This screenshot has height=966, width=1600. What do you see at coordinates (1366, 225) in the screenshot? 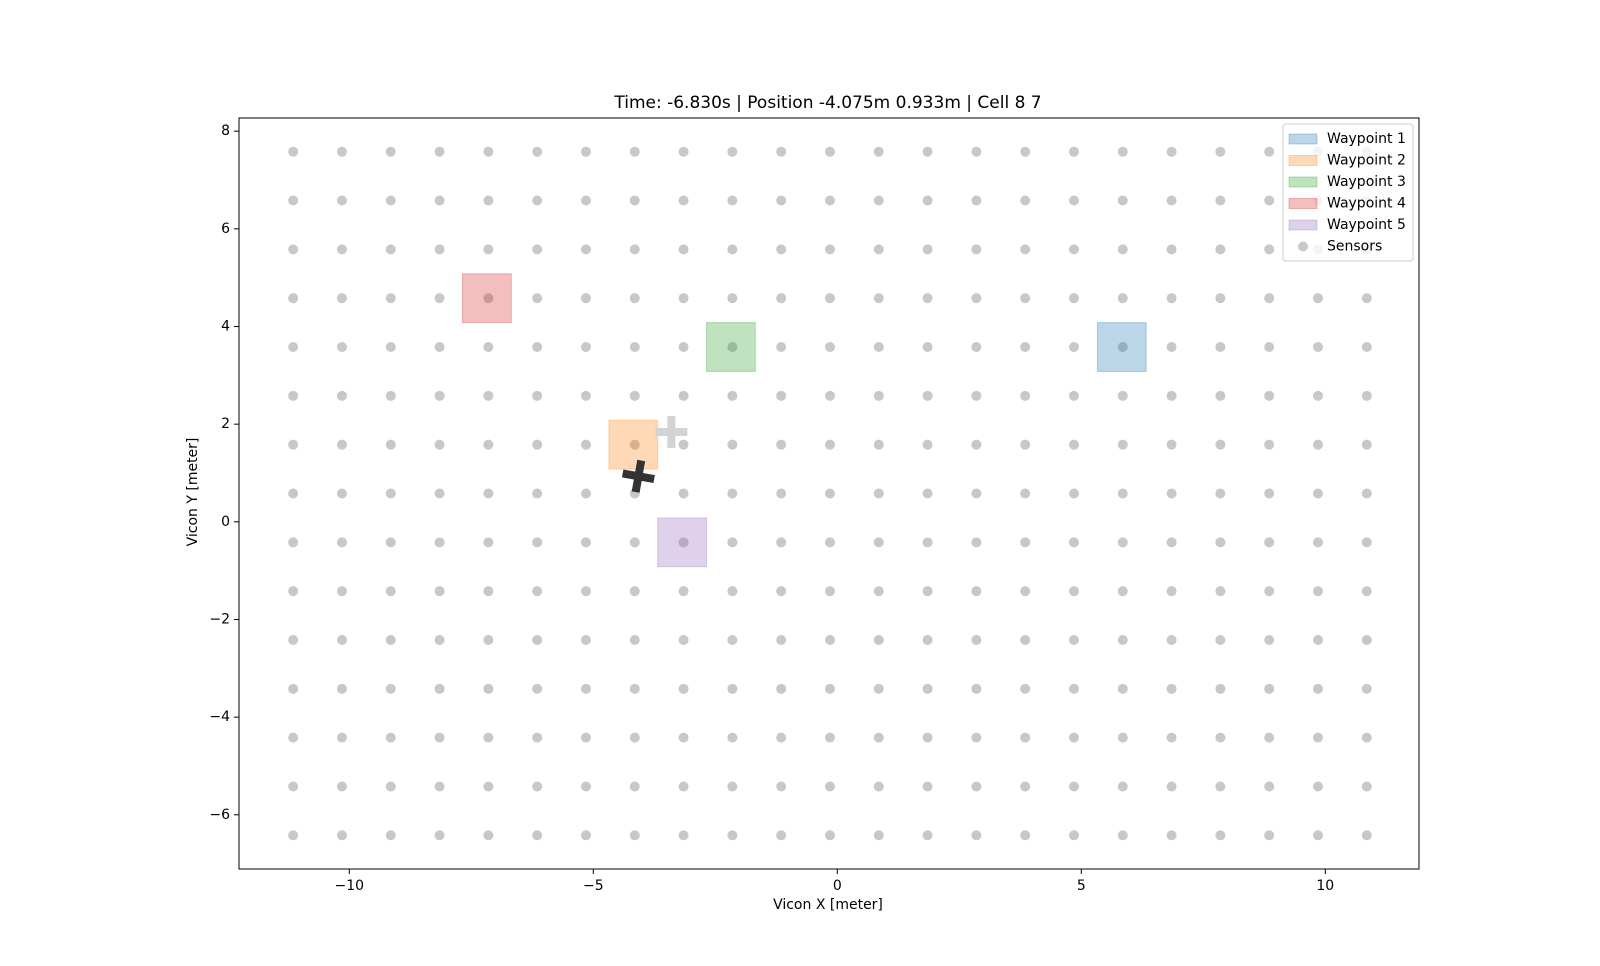
I see `legend-label: Waypoint 5` at bounding box center [1366, 225].